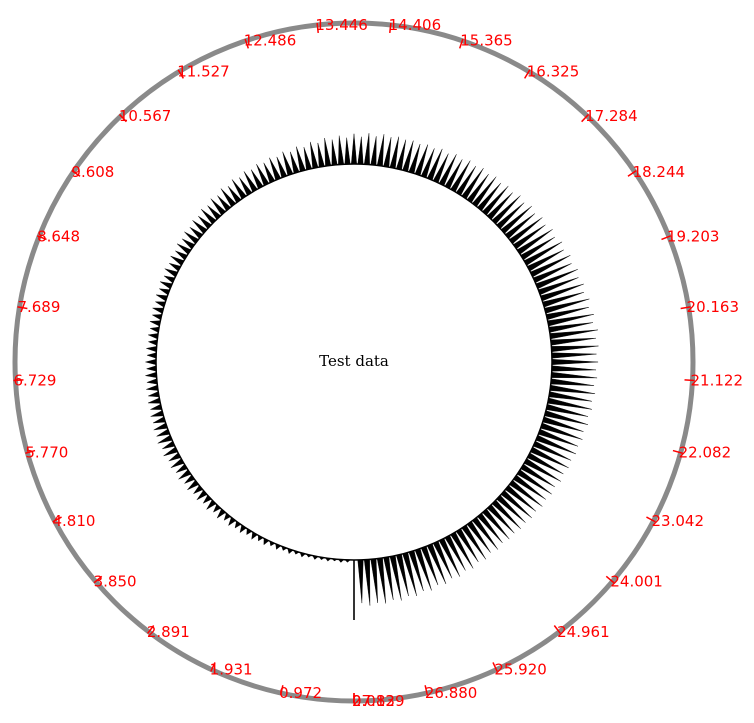 The width and height of the screenshot is (754, 723). Describe the element at coordinates (486, 41) in the screenshot. I see `scale-tick-label: 15.365` at that location.